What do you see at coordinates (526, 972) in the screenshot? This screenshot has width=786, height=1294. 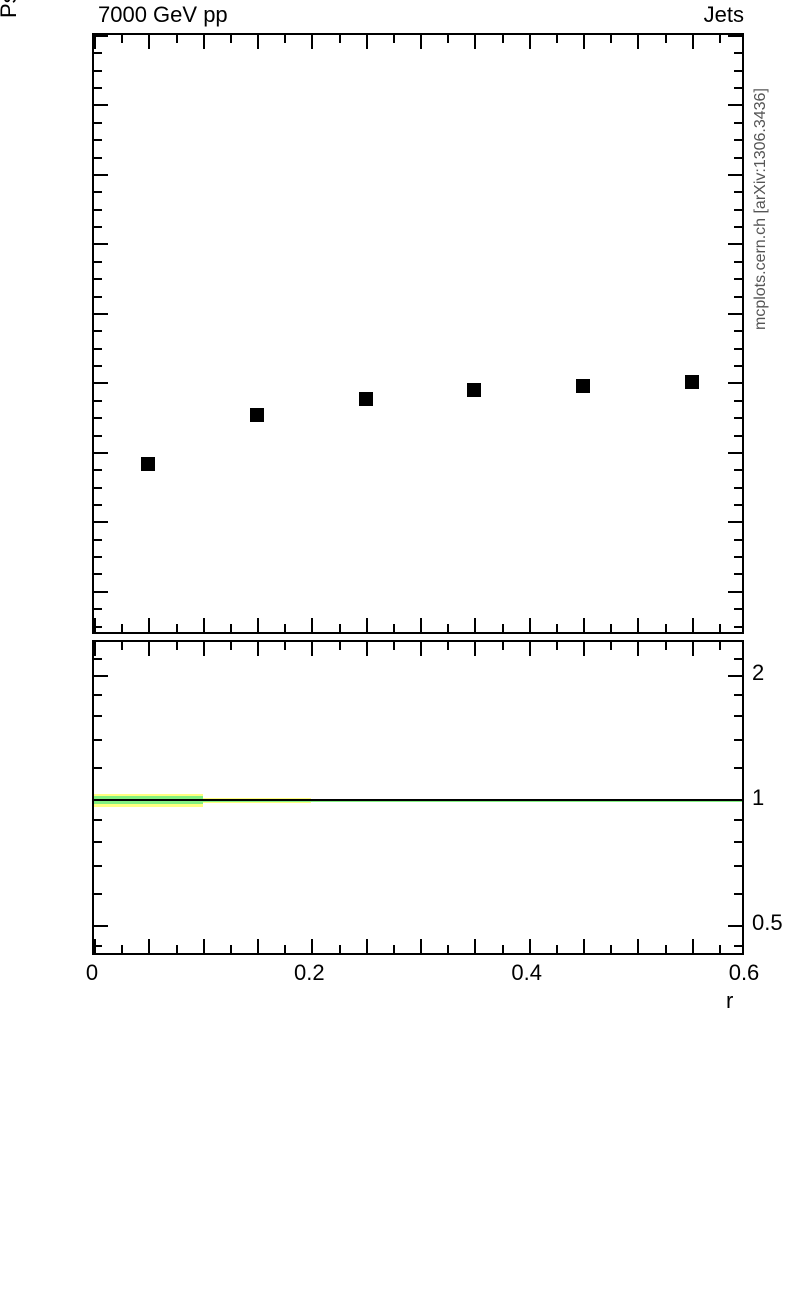 I see `x-tick-label: 0.4` at bounding box center [526, 972].